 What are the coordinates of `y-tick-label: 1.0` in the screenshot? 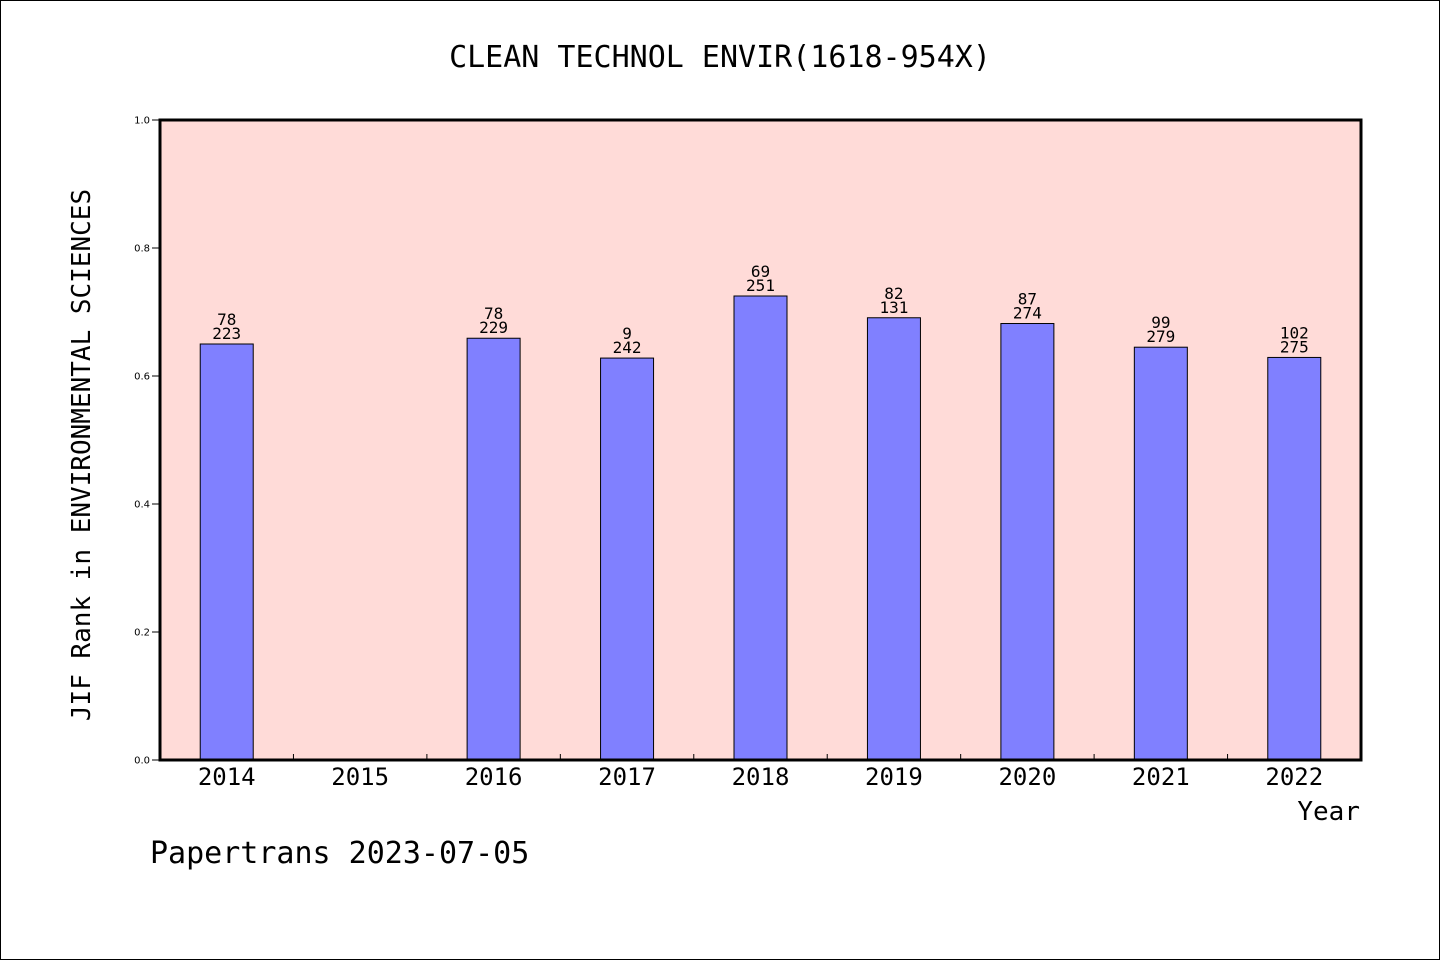 It's located at (142, 121).